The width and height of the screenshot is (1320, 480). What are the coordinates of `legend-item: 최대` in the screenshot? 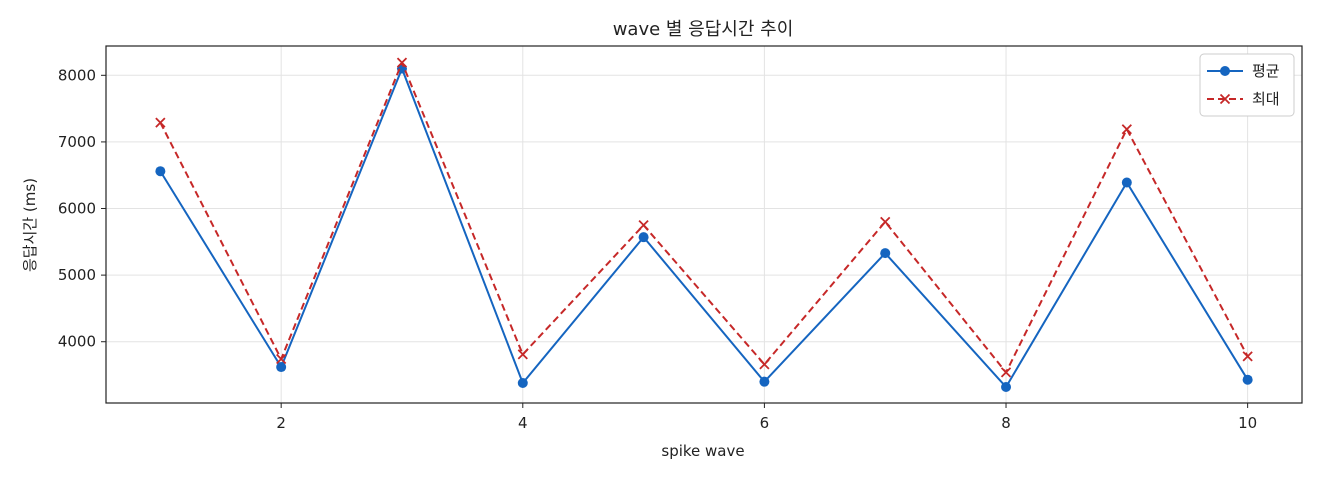 It's located at (1243, 99).